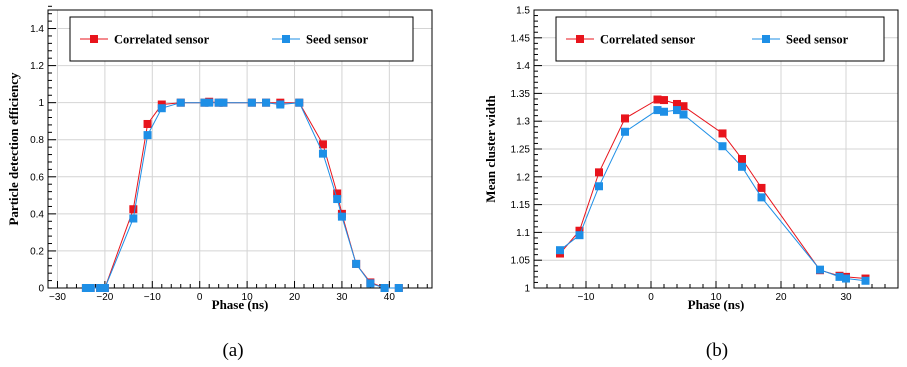 The image size is (907, 367). Describe the element at coordinates (57, 297) in the screenshot. I see `x-tick-label: −30` at that location.